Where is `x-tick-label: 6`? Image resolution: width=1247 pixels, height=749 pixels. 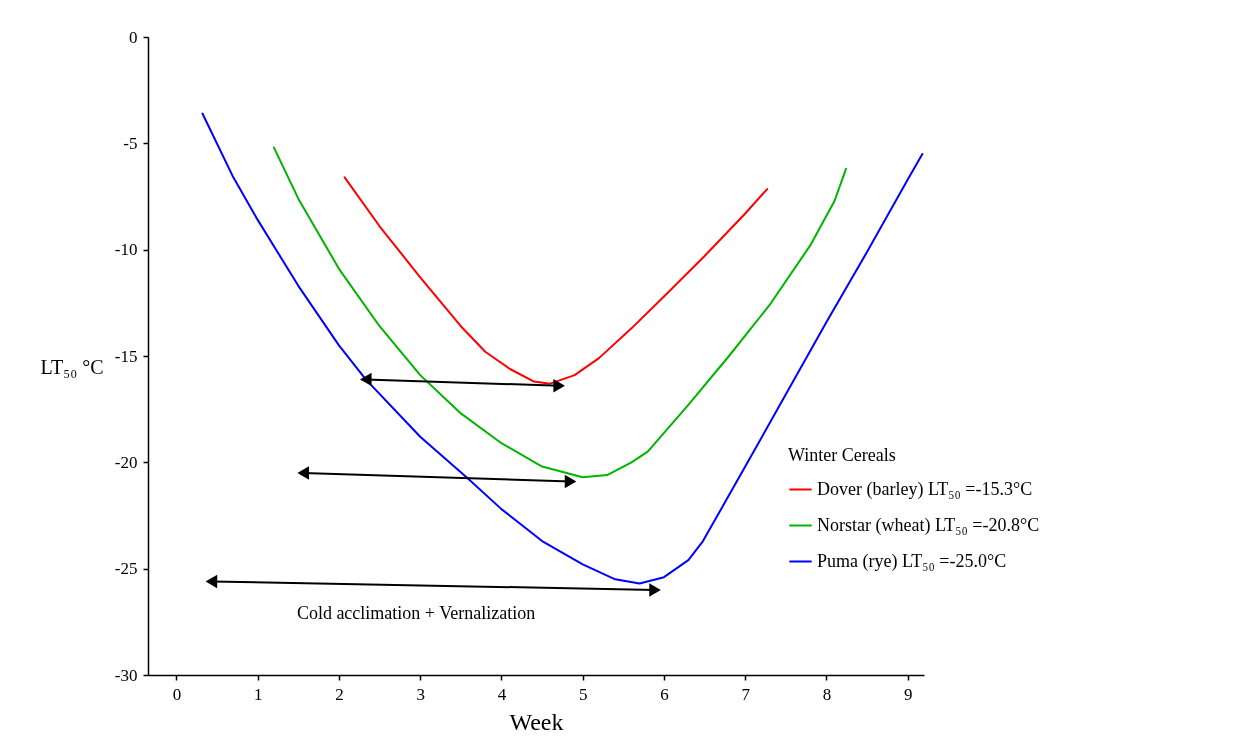
x-tick-label: 6 is located at coordinates (664, 694).